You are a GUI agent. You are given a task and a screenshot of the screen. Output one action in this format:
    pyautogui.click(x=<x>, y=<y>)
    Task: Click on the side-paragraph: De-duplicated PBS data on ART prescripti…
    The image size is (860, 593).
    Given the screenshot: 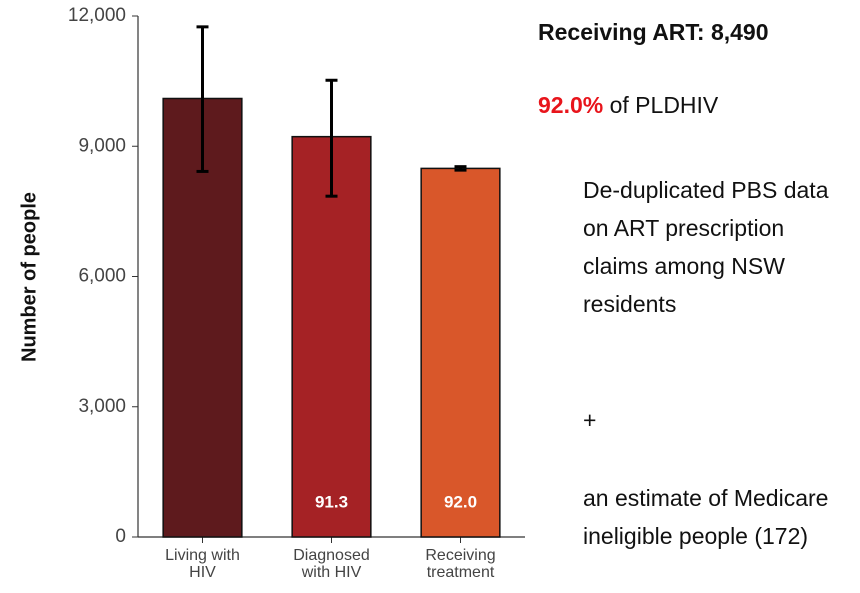 What is the action you would take?
    pyautogui.click(x=706, y=247)
    